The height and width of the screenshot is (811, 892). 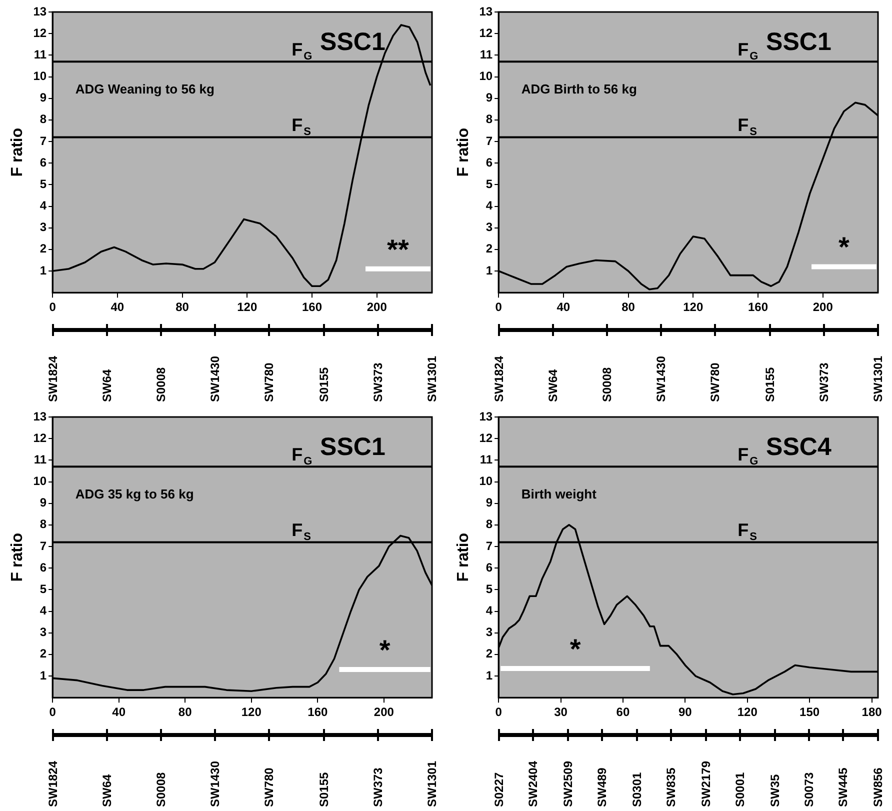 I want to click on text: SW2509, so click(x=567, y=783).